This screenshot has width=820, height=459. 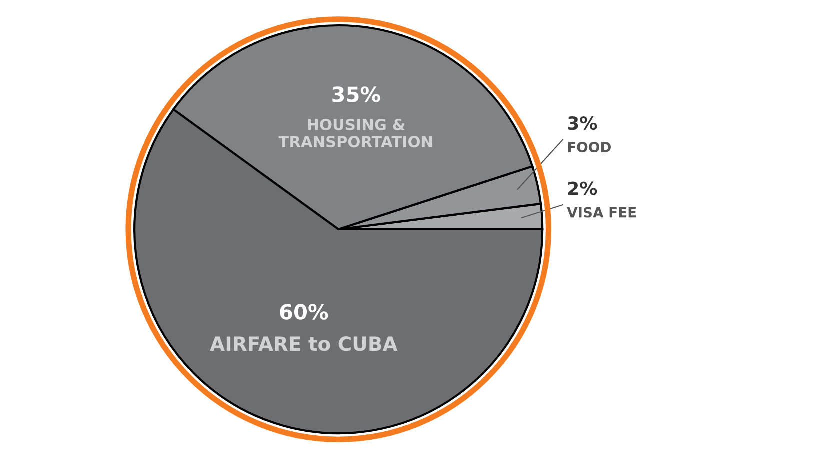 I want to click on data-label: 60%, so click(x=304, y=312).